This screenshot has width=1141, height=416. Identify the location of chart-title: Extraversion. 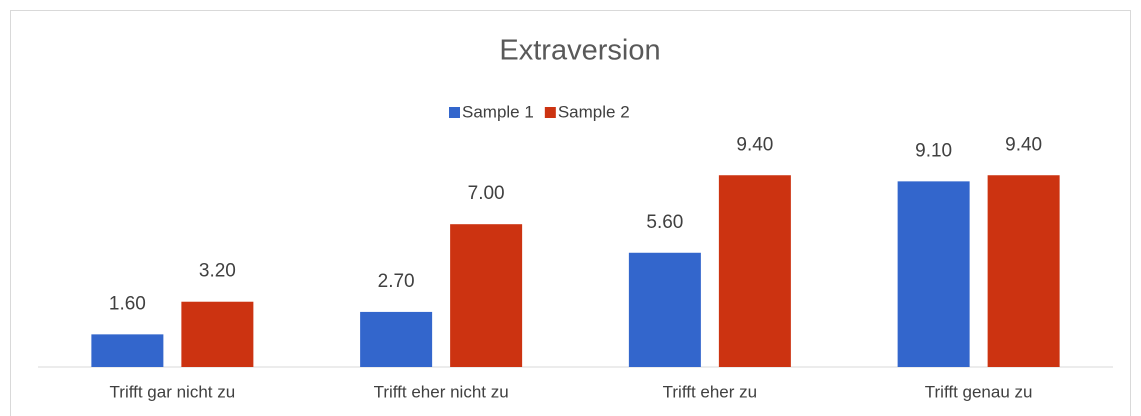
(579, 51).